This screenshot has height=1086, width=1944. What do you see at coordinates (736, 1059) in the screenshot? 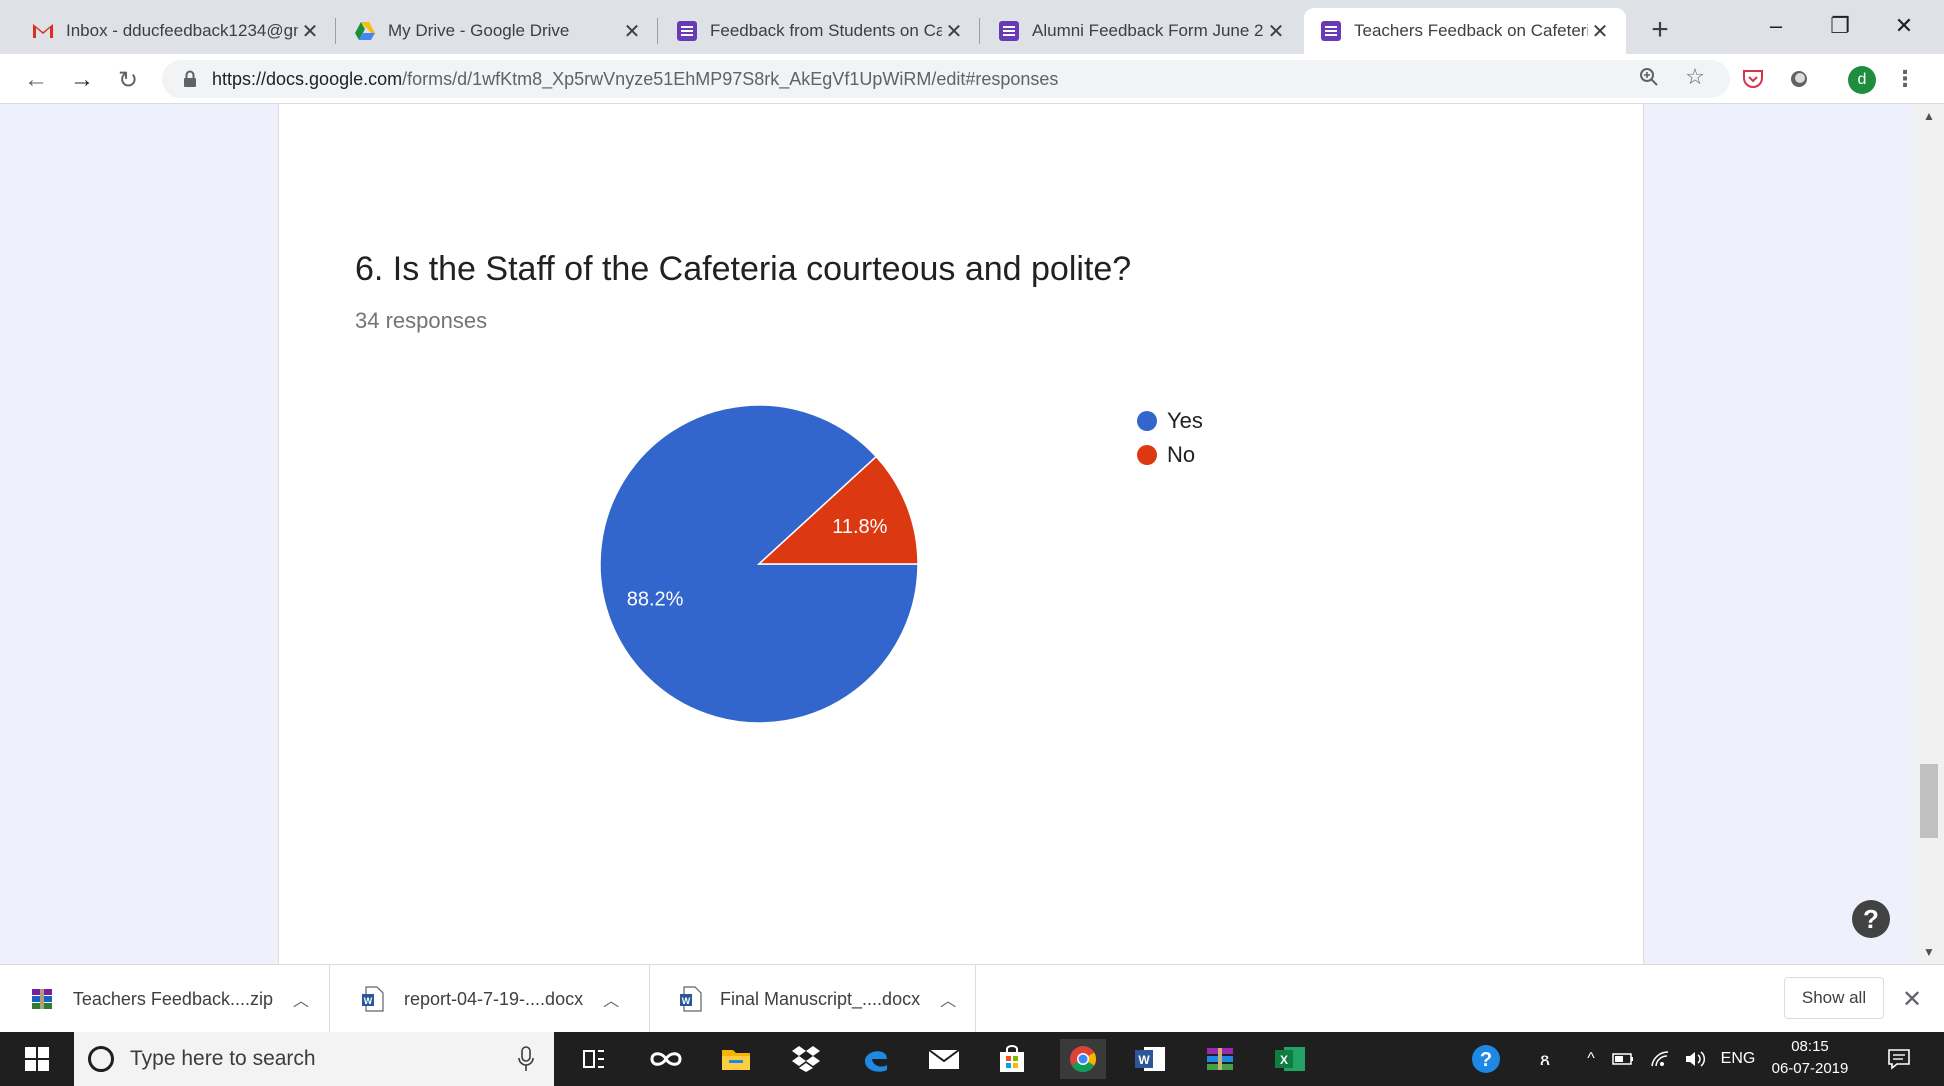
I see `file-explorer-icon` at bounding box center [736, 1059].